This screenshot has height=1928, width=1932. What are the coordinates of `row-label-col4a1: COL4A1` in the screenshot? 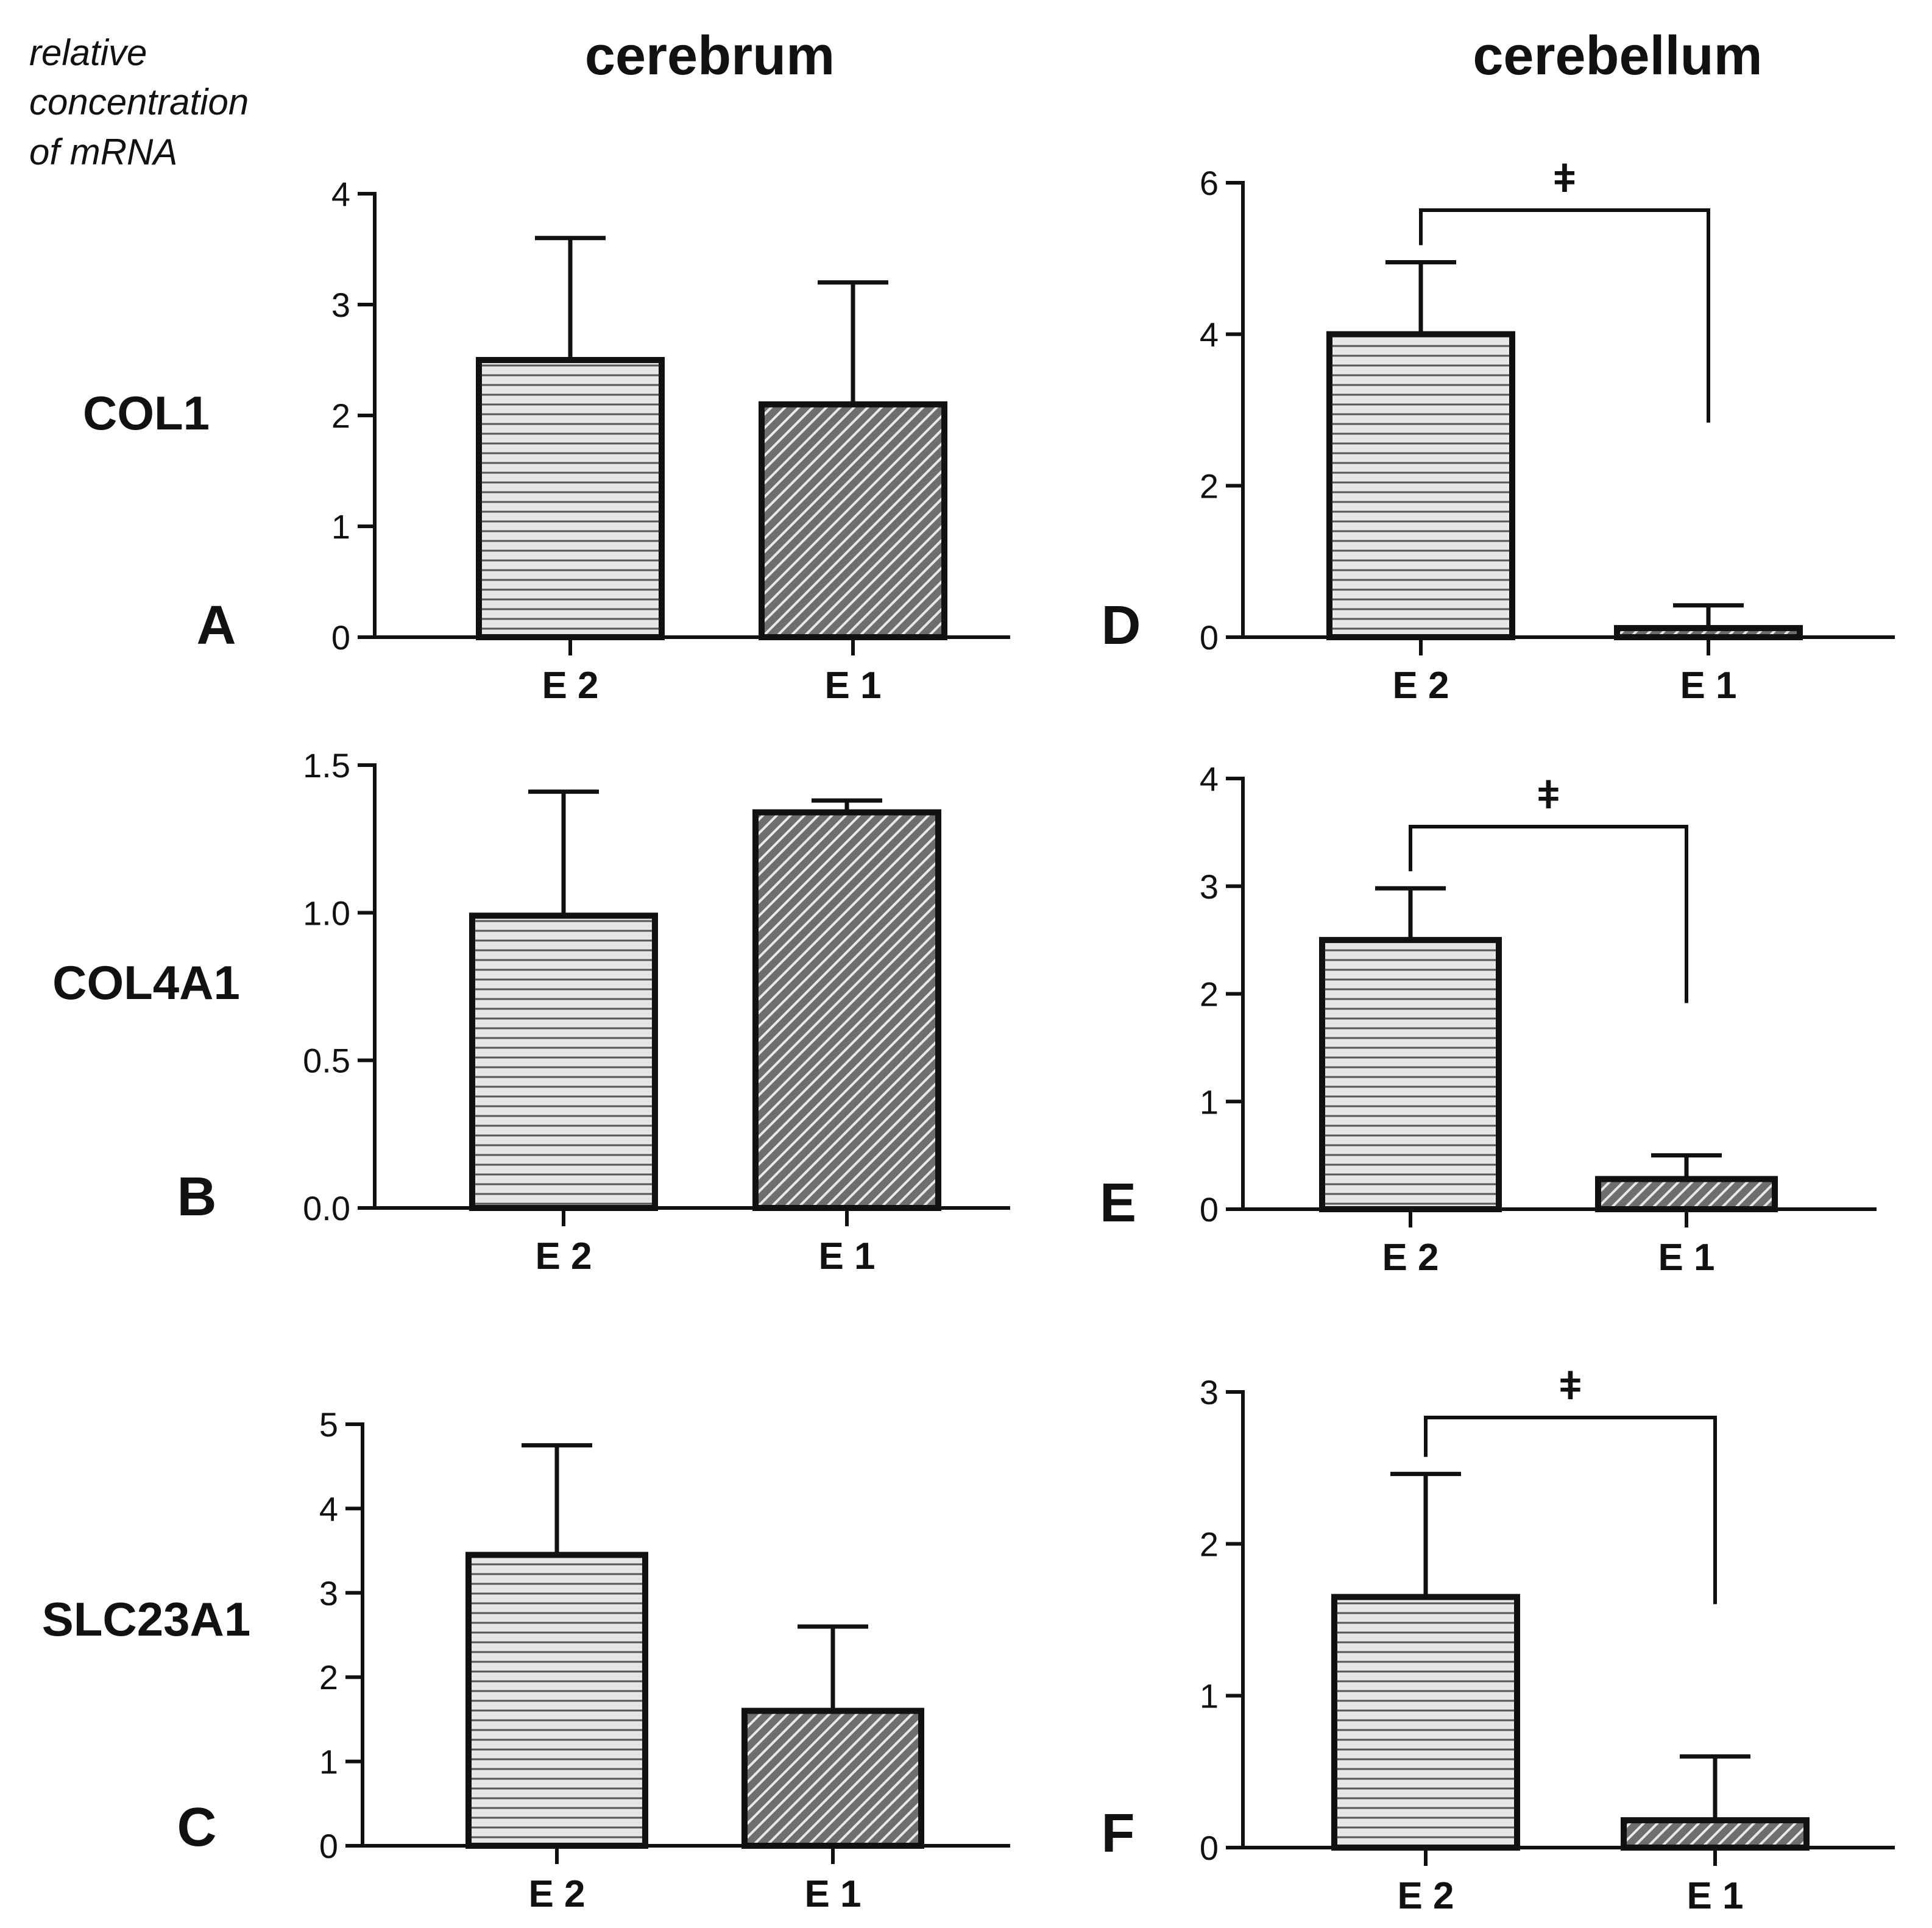 It's located at (146, 982).